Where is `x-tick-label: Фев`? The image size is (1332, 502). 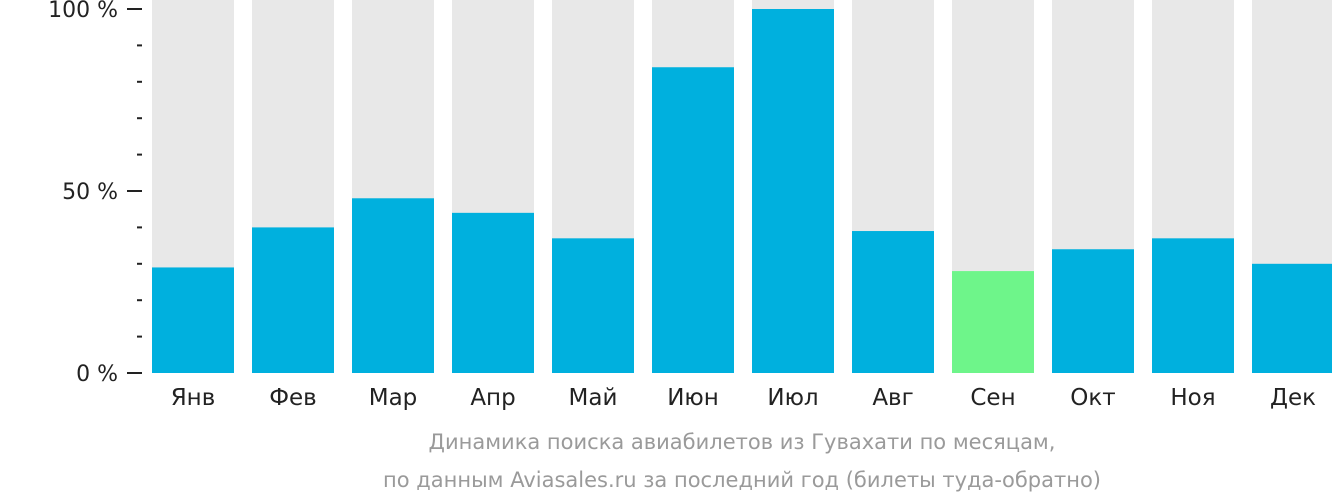
x-tick-label: Фев is located at coordinates (293, 398).